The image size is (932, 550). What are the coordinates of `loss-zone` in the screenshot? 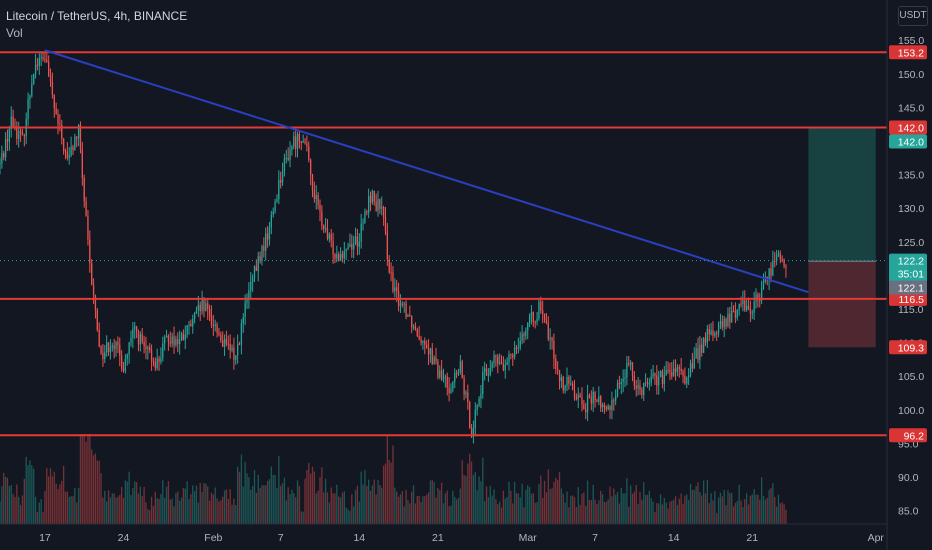 It's located at (842, 304).